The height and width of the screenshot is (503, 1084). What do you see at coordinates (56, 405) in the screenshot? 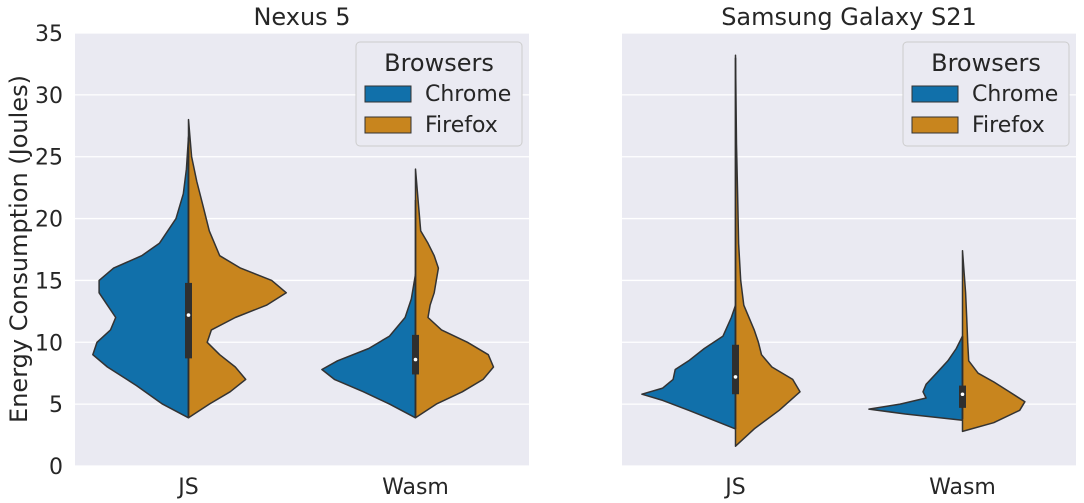
I see `y-tick-label: 5` at bounding box center [56, 405].